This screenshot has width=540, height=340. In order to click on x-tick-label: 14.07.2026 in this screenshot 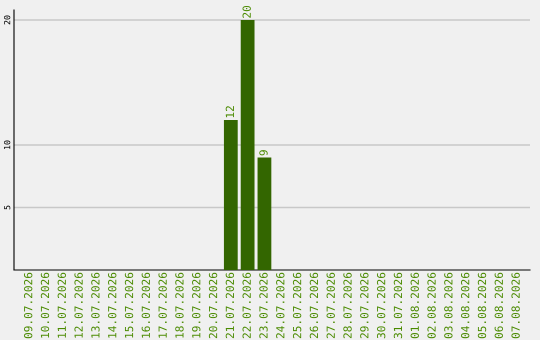, I will do `click(112, 305)`.